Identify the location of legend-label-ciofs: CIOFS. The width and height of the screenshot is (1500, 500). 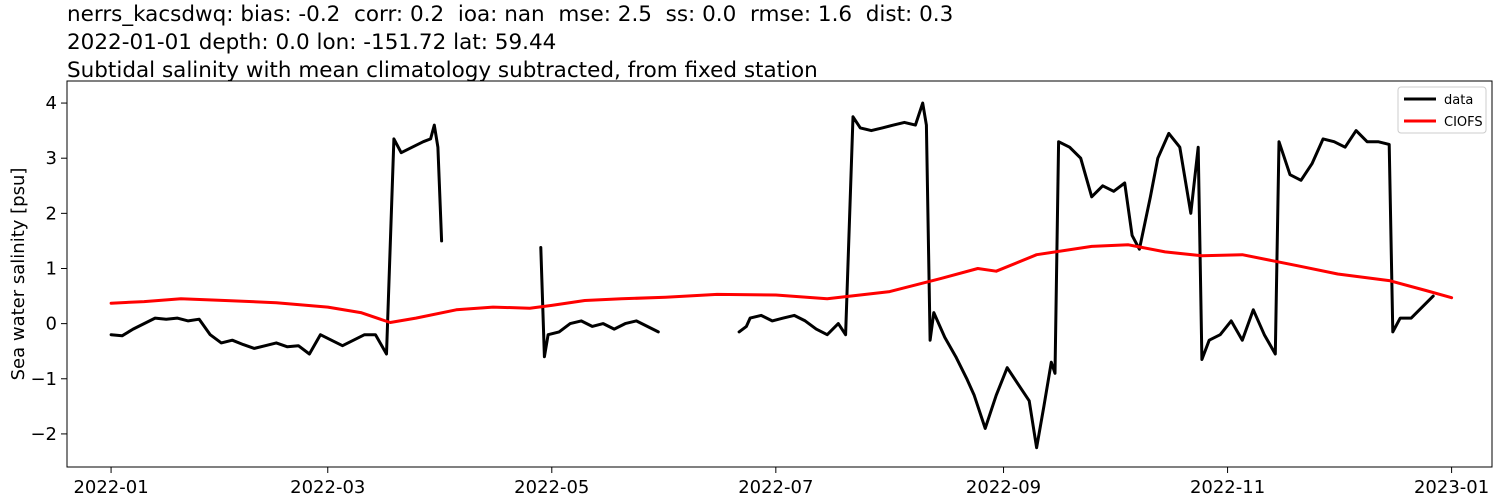
(1463, 122).